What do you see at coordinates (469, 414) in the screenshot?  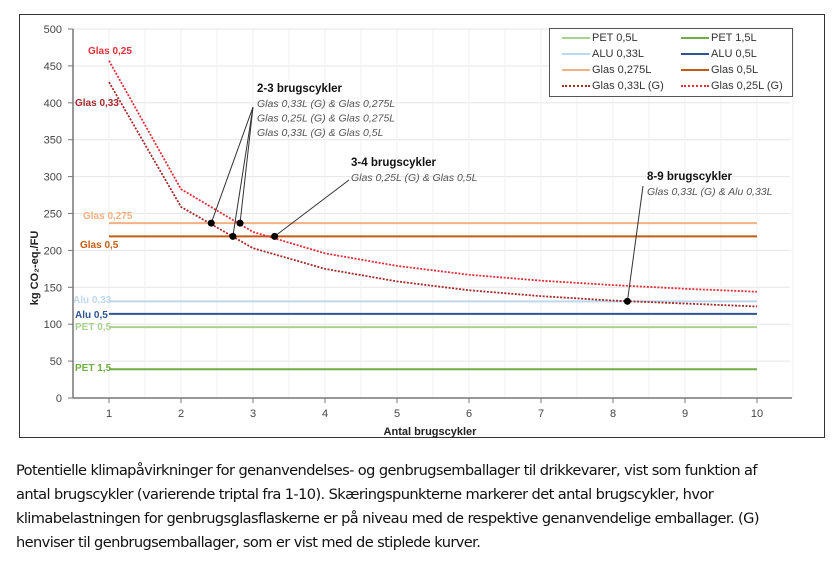 I see `x-tick-label: 6` at bounding box center [469, 414].